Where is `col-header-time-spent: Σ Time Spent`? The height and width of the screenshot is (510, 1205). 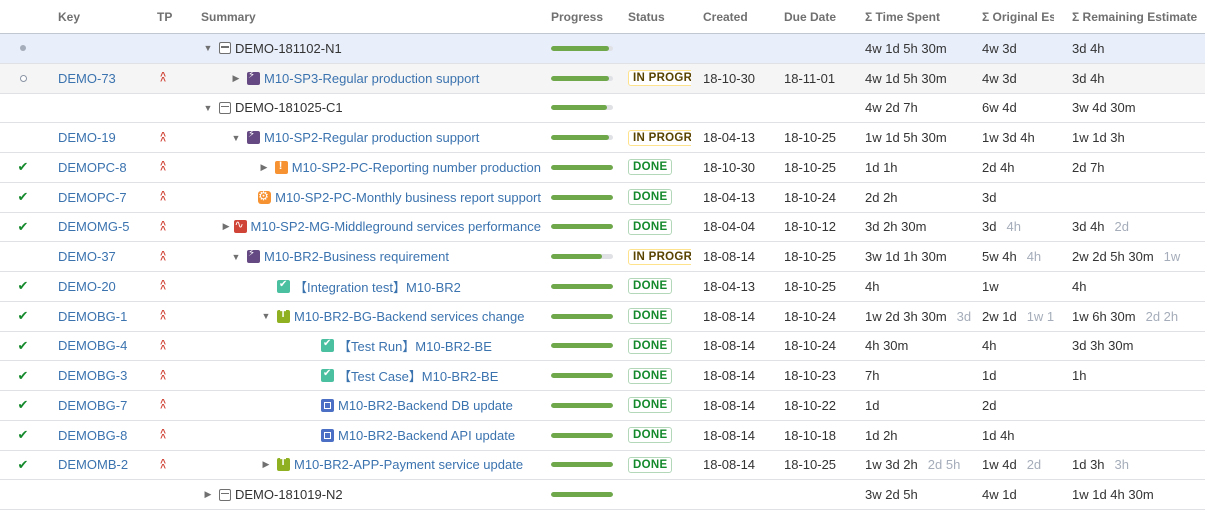
col-header-time-spent: Σ Time Spent is located at coordinates (902, 16).